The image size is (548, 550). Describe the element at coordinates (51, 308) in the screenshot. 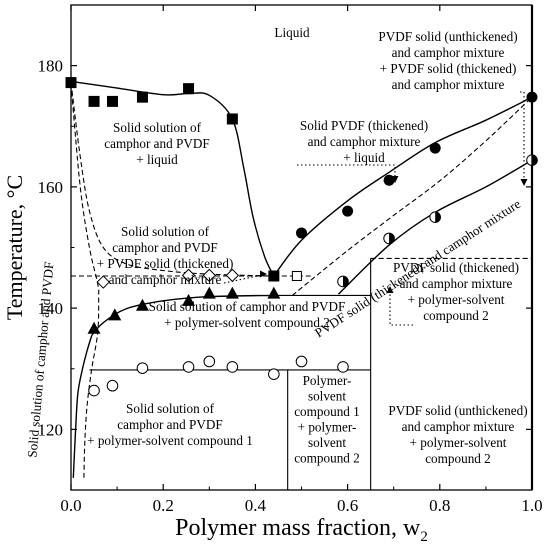

I see `y-tick-label-1: 140` at that location.